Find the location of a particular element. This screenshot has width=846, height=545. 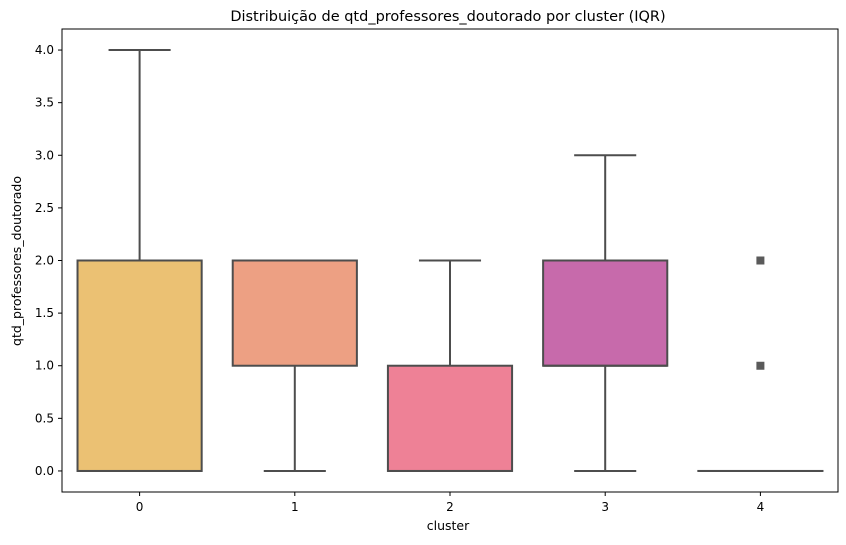

x-axis-label: cluster is located at coordinates (448, 525).